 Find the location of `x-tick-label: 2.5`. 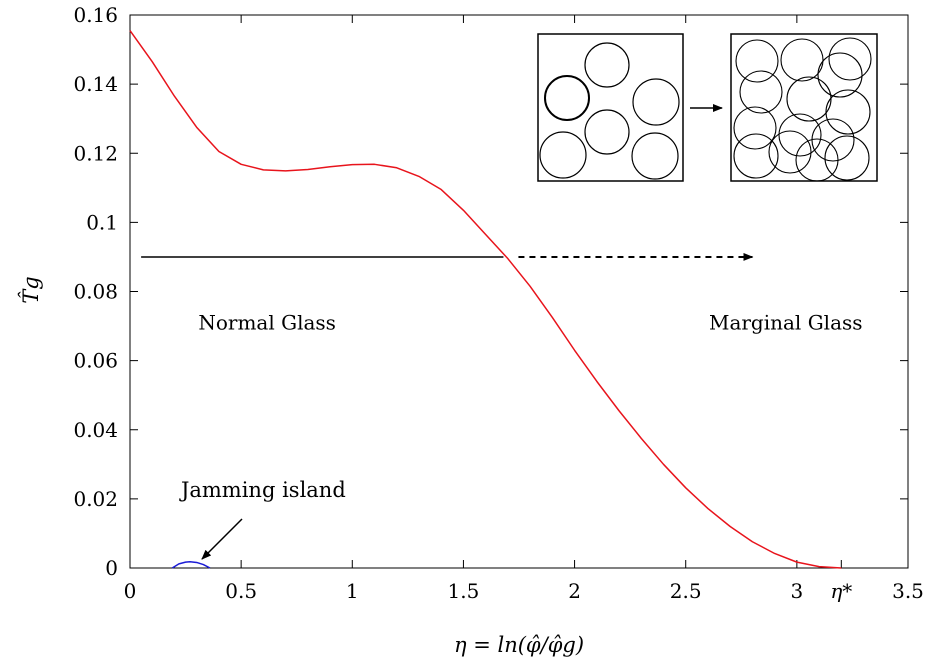

x-tick-label: 2.5 is located at coordinates (686, 591).